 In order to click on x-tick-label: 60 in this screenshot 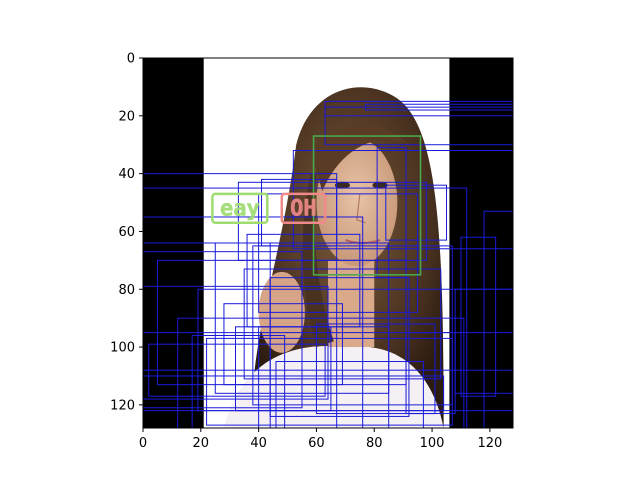, I will do `click(316, 443)`.